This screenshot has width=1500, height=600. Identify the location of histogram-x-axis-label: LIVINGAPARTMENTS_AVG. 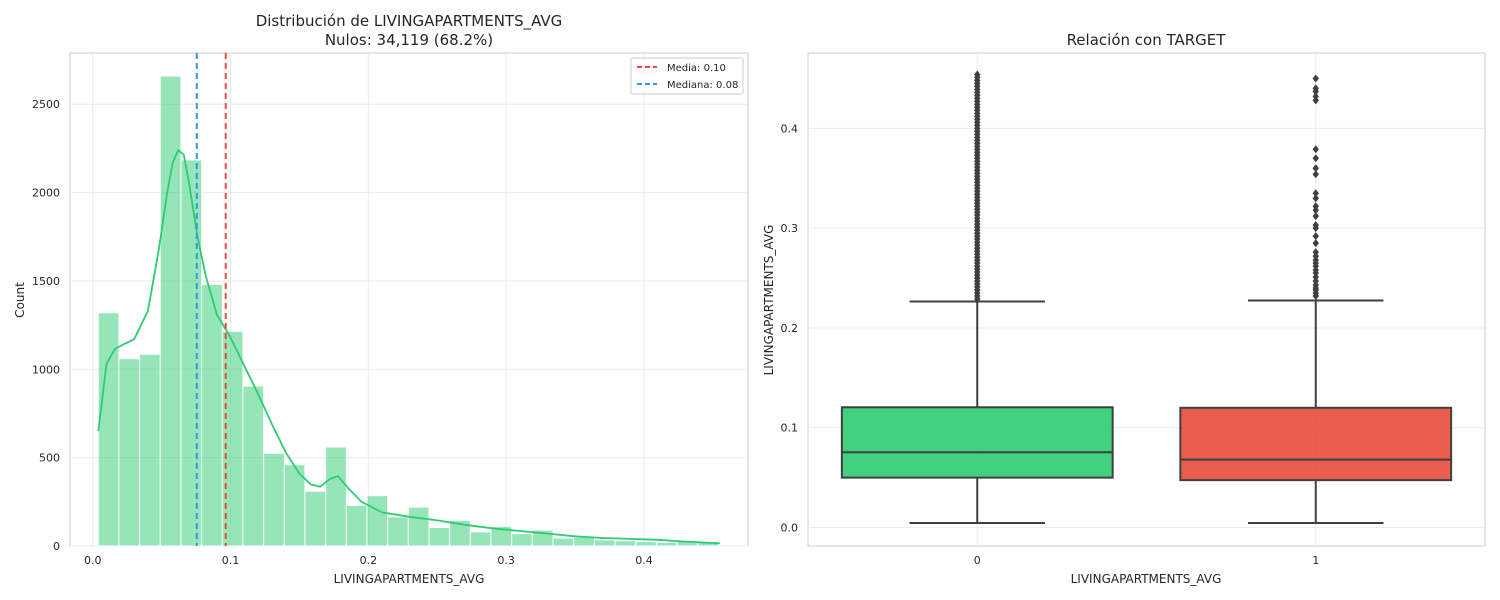
(409, 579).